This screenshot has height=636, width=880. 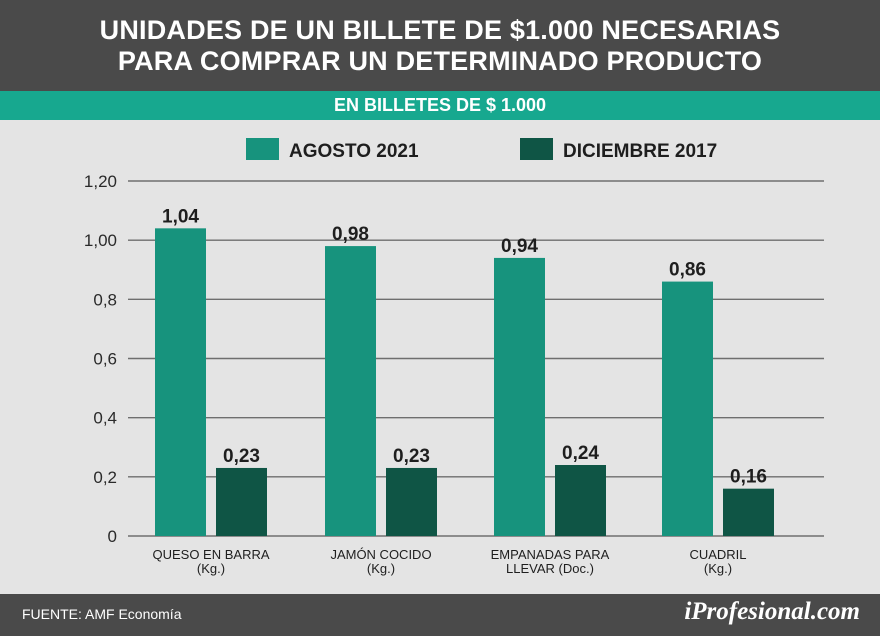 I want to click on x-category-label-3-line-1: EMPANADAS PARA, so click(x=550, y=554).